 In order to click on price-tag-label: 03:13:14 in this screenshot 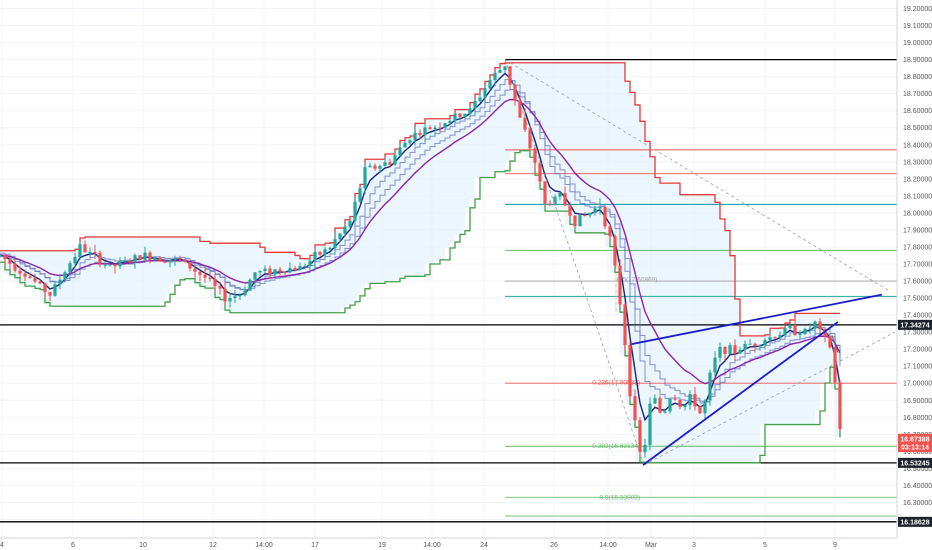, I will do `click(915, 448)`.